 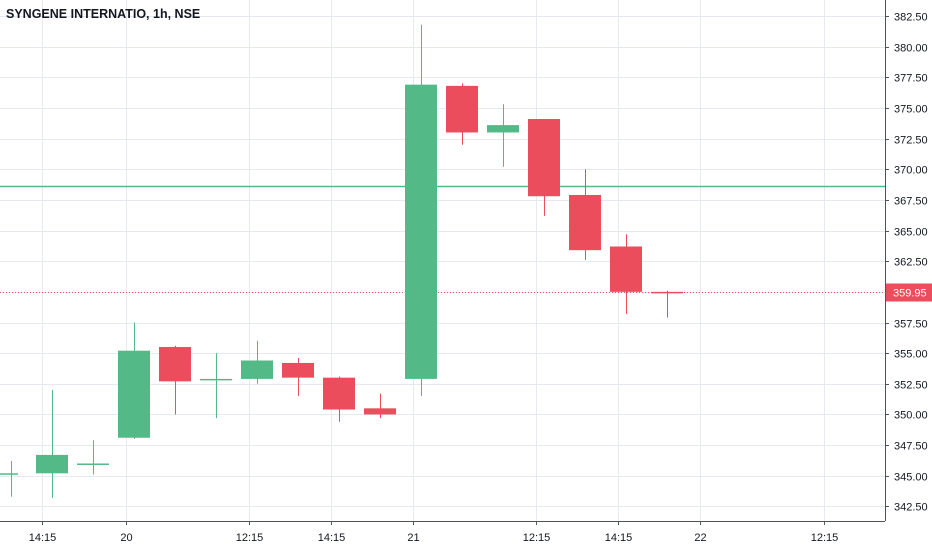 What do you see at coordinates (911, 263) in the screenshot?
I see `y-tick-label: 362.50` at bounding box center [911, 263].